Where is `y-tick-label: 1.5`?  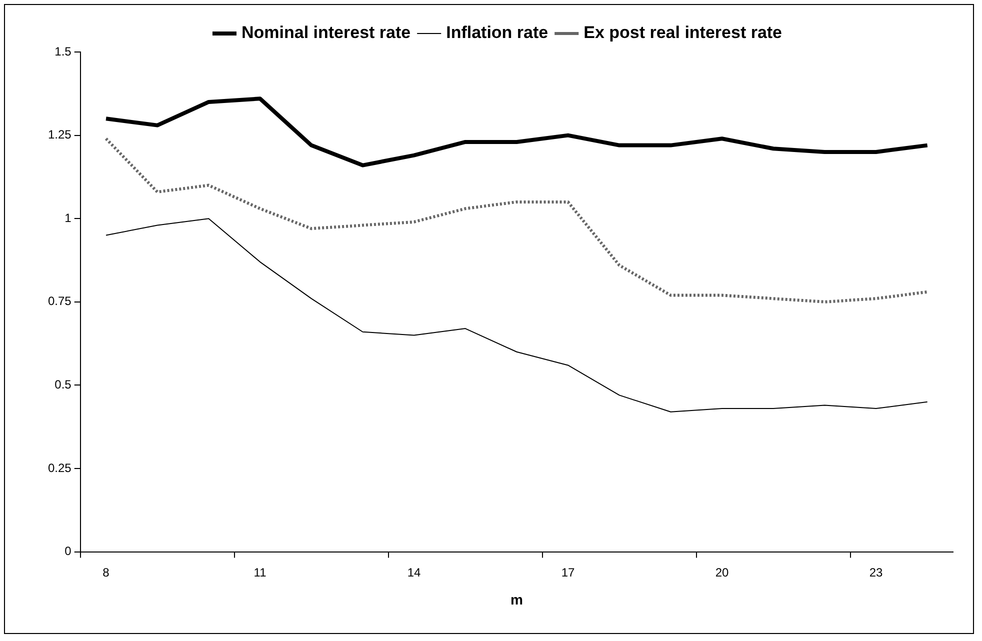 y-tick-label: 1.5 is located at coordinates (63, 51).